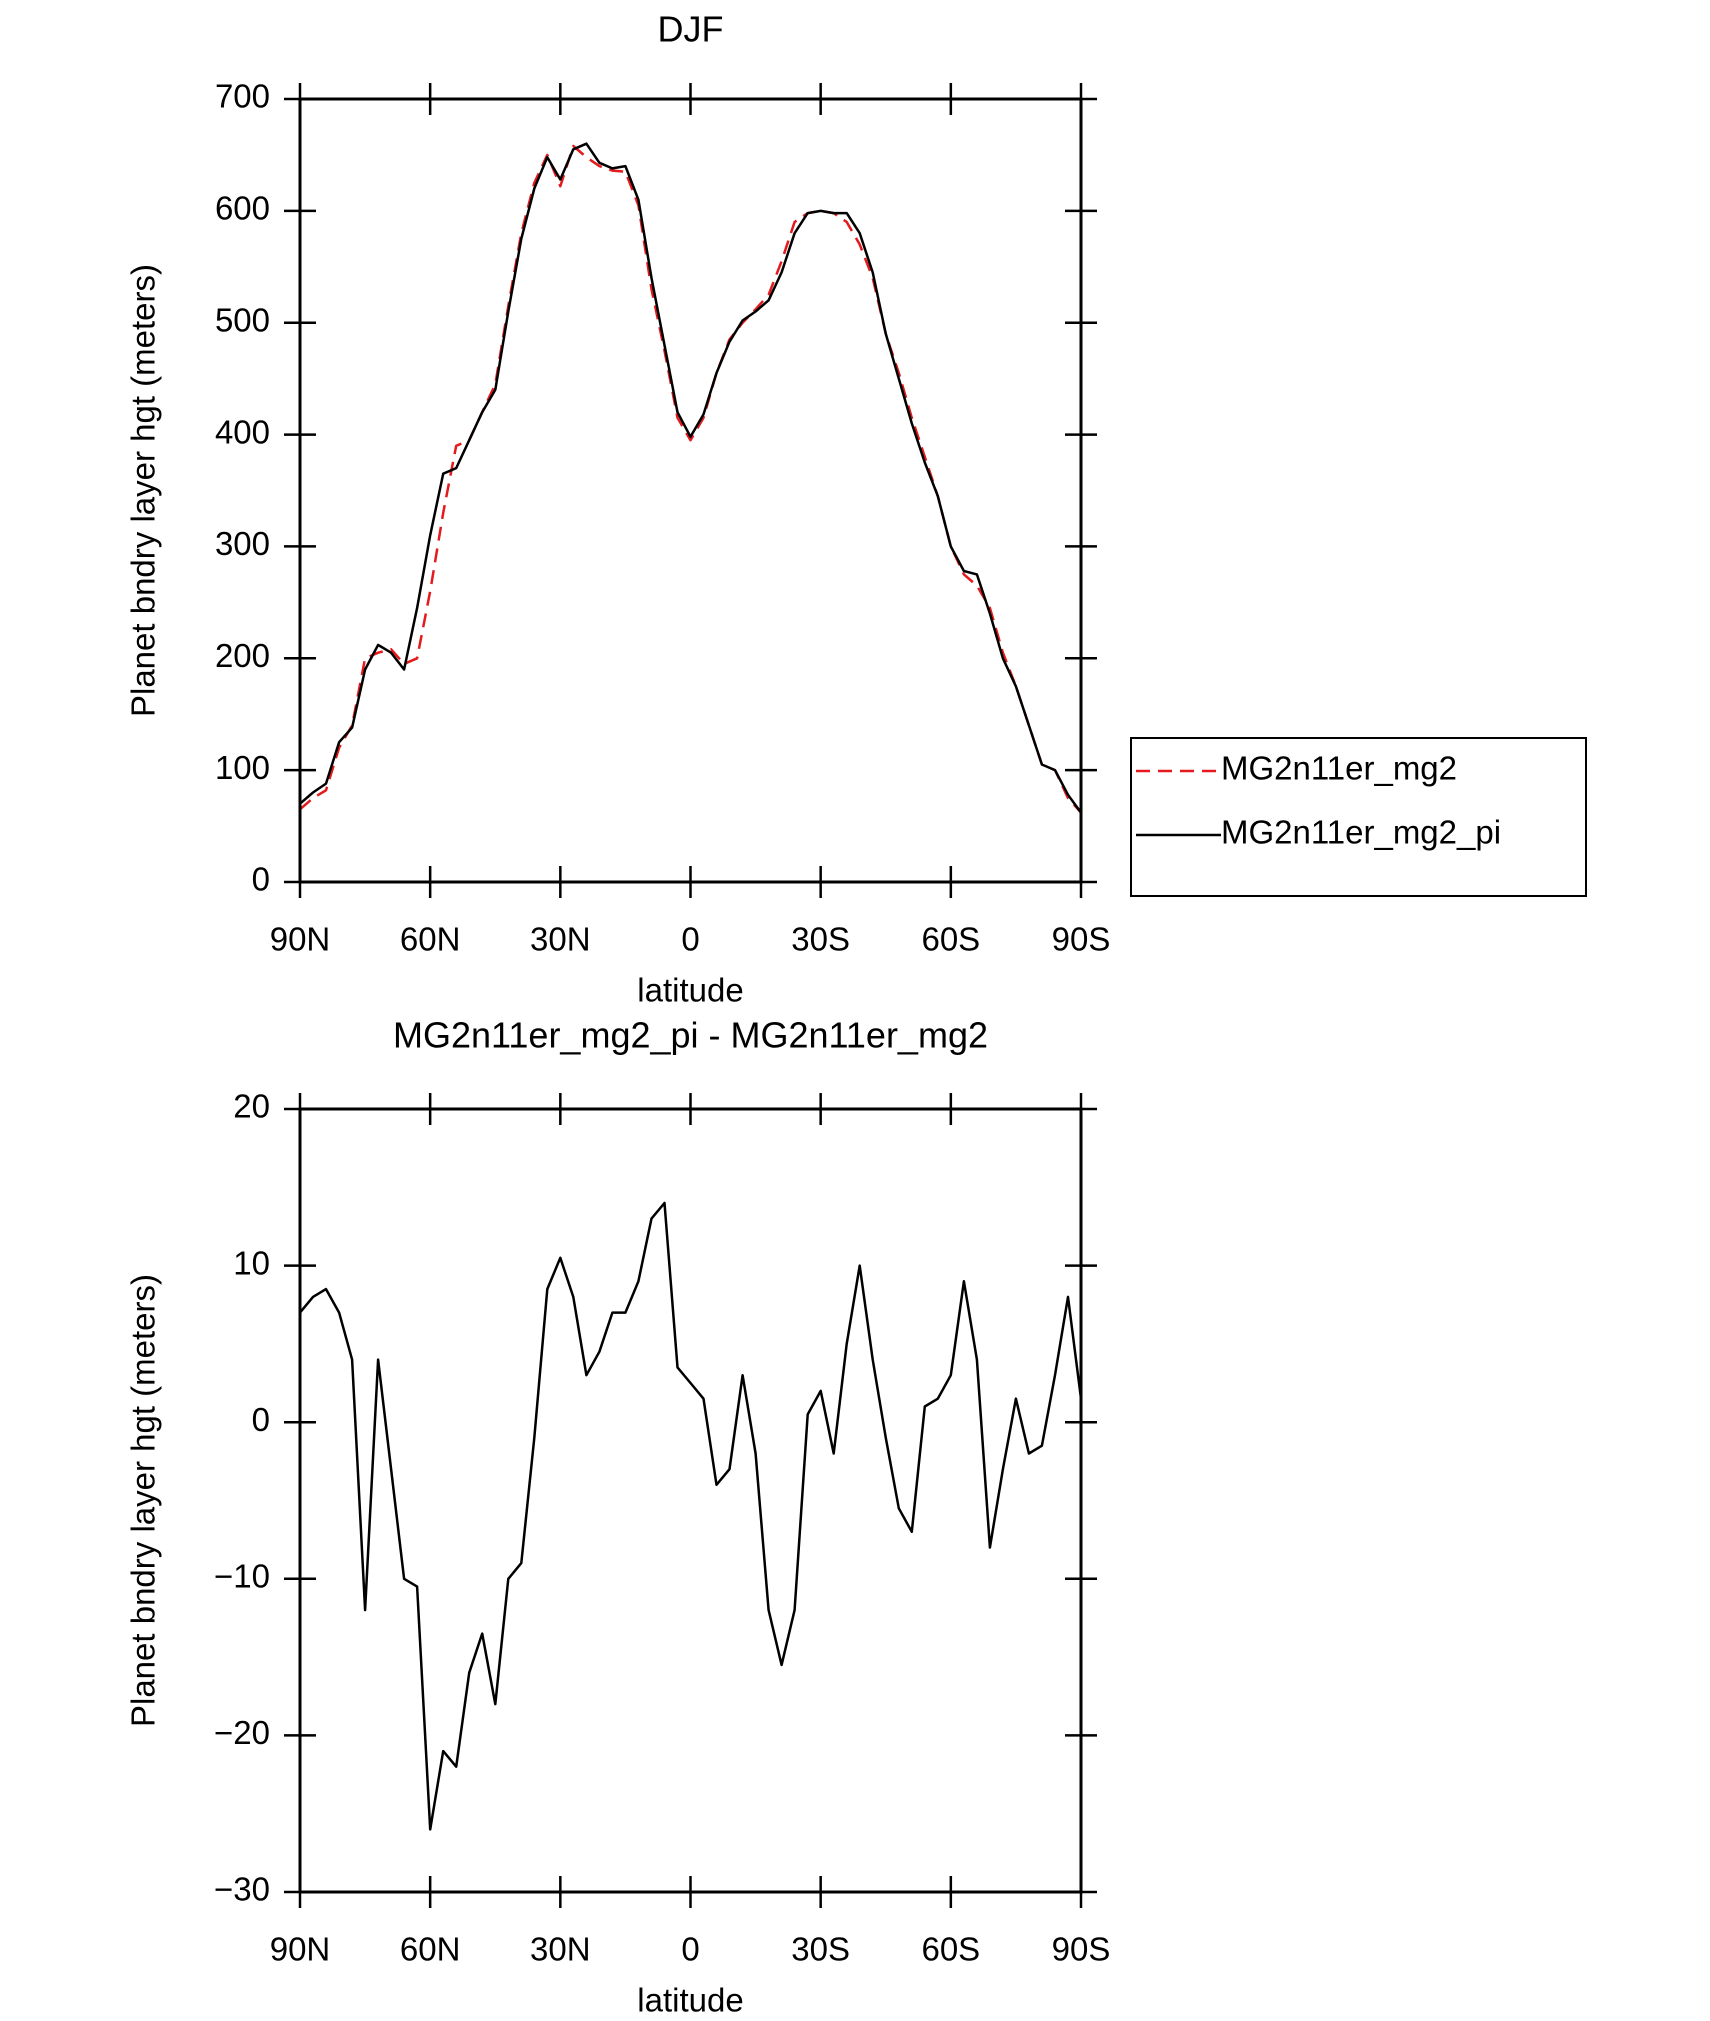  I want to click on y-tick-label: 200, so click(242, 655).